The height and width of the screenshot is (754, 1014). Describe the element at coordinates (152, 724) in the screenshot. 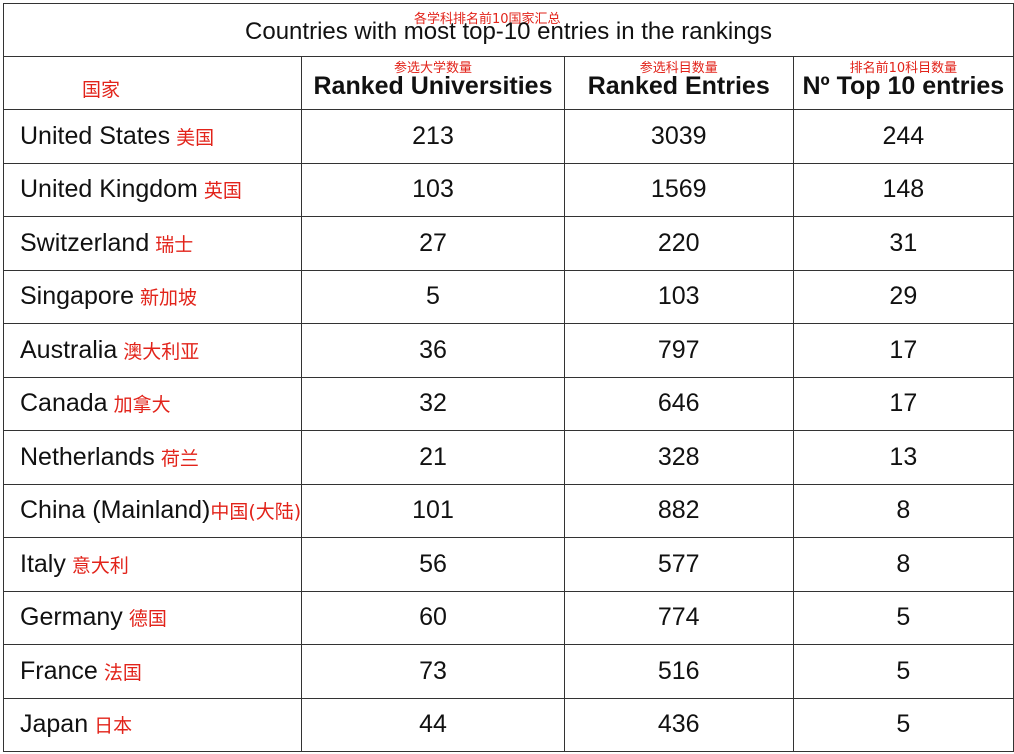

I see `country-cell: Japan 日本` at that location.